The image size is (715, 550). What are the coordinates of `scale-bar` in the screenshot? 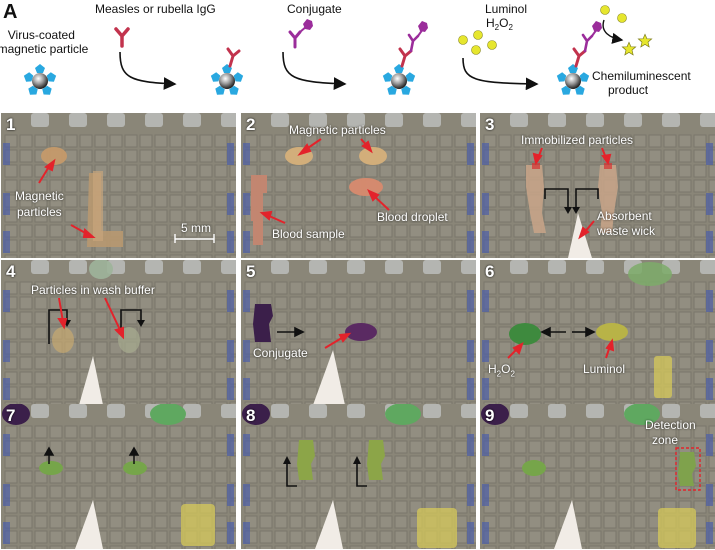 It's located at (194, 238).